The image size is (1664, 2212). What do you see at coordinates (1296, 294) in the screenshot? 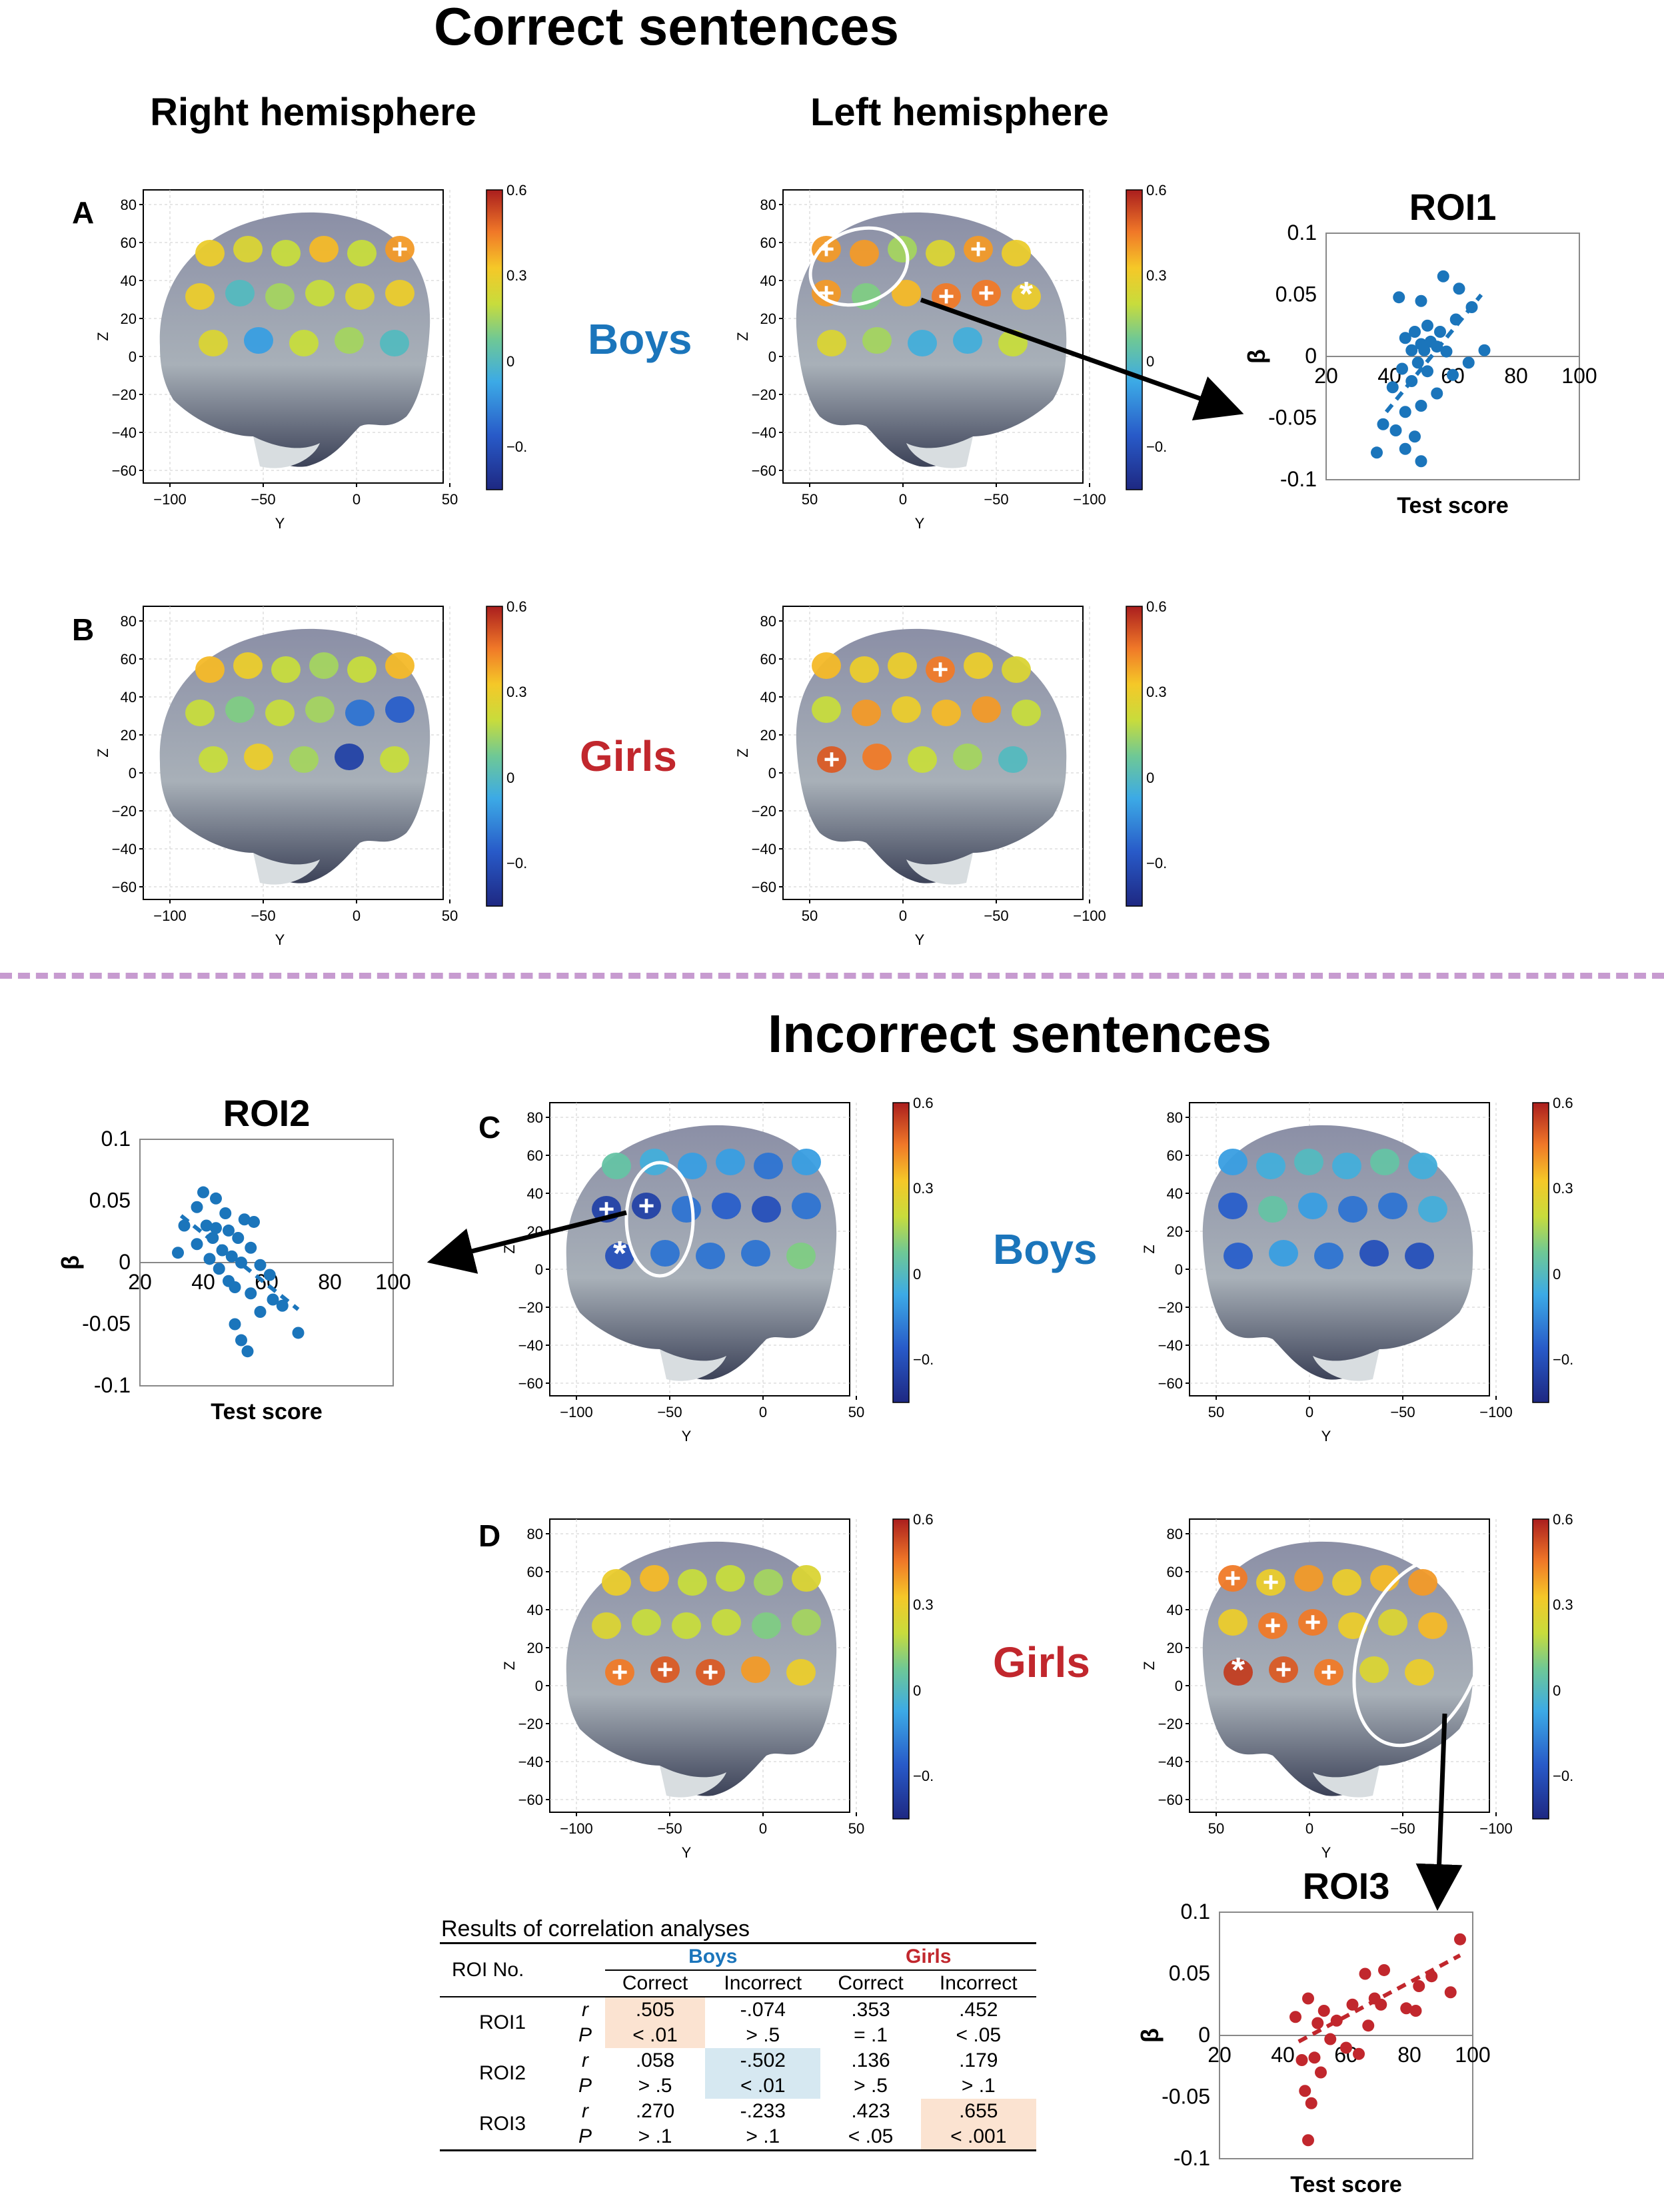
I see `y-tick-label: 0.05` at bounding box center [1296, 294].